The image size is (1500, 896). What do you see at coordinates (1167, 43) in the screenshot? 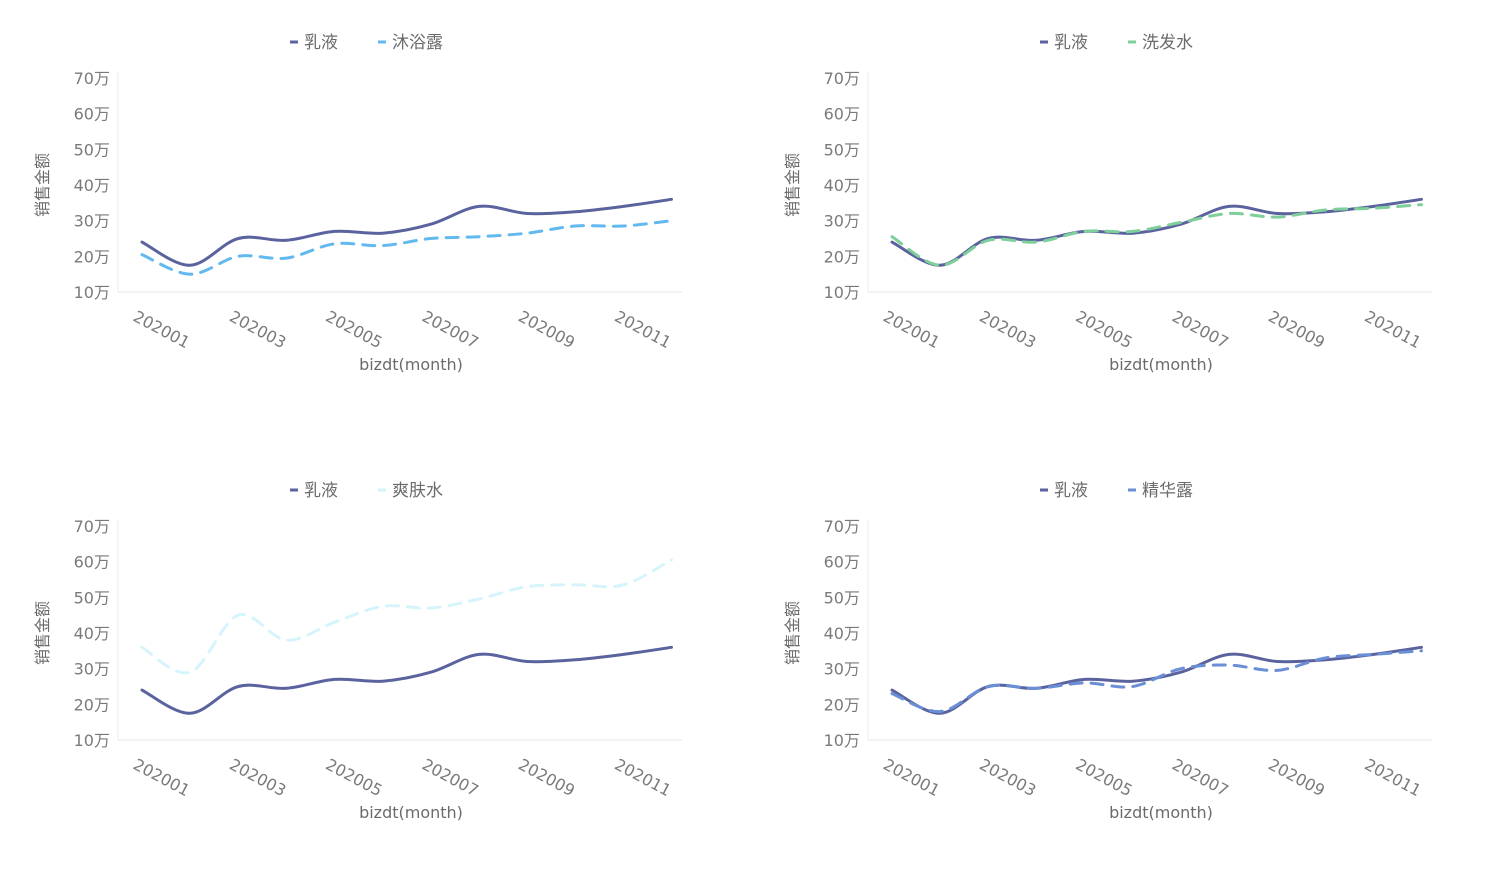
I see `legend-label: 洗发水` at bounding box center [1167, 43].